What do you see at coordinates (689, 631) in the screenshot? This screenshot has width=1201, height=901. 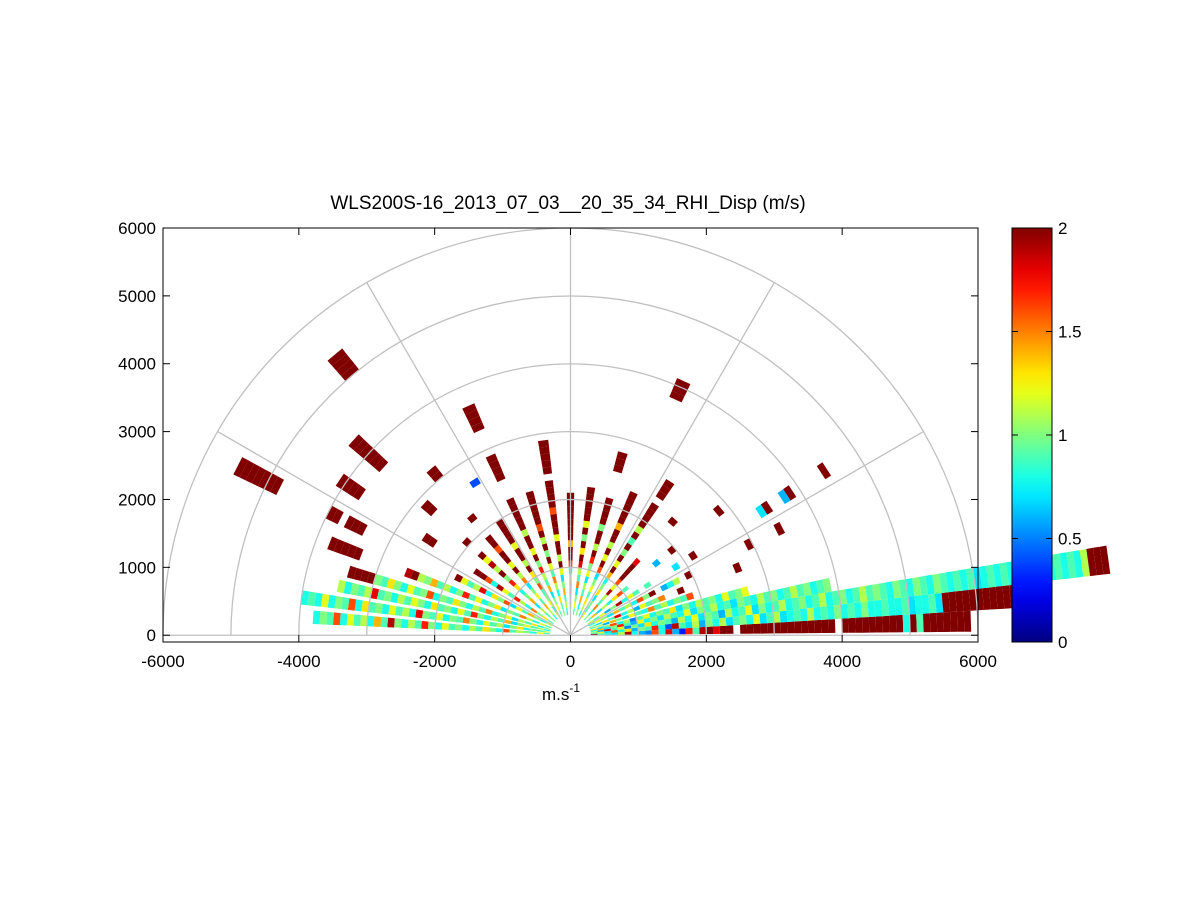 I see `data-cell-b0-g17` at bounding box center [689, 631].